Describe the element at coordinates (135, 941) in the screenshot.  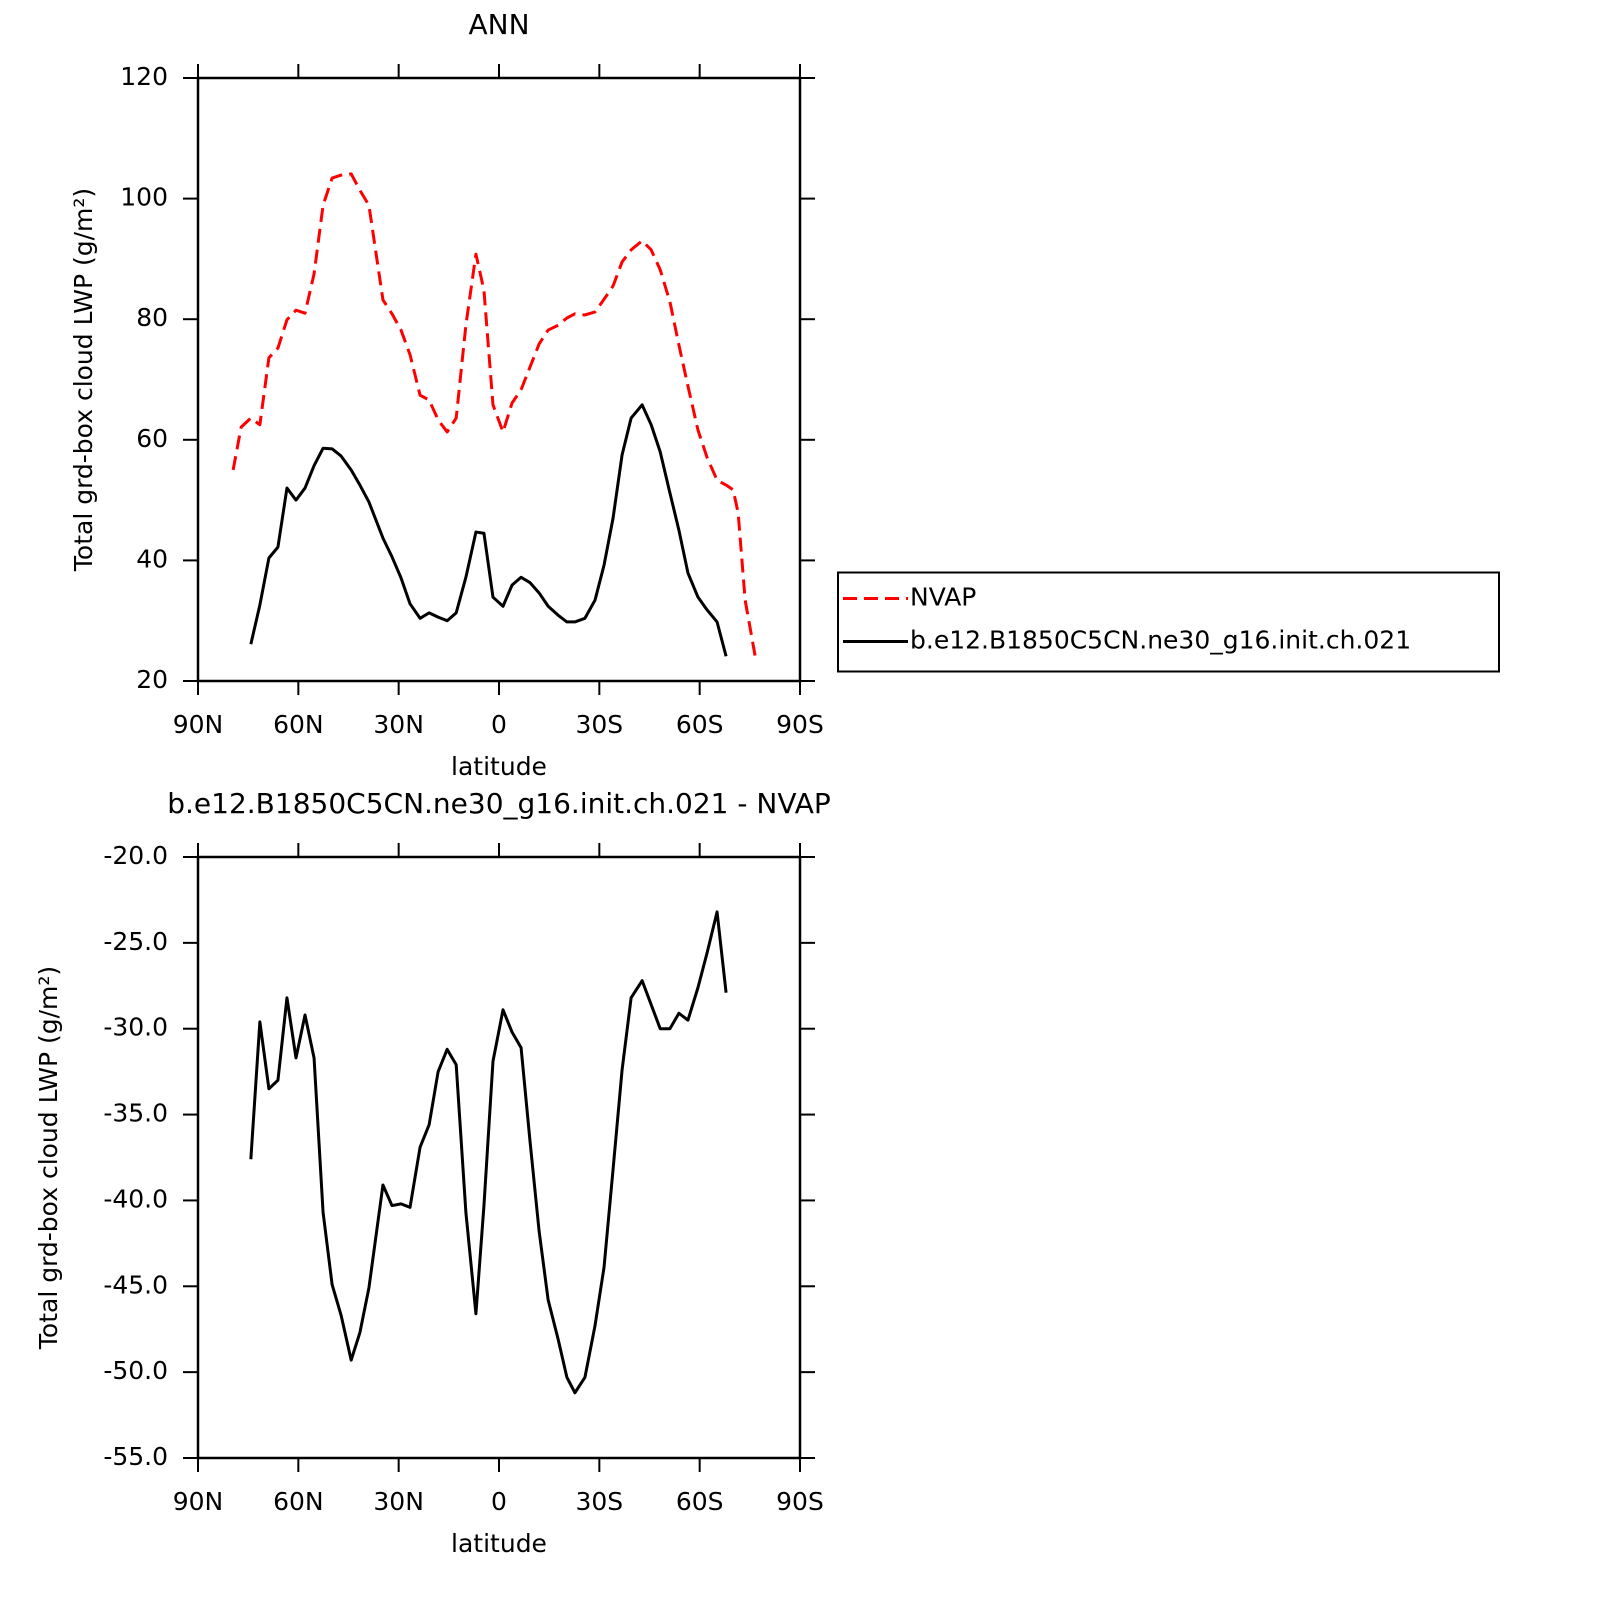
I see `y-tick-label: -25.0` at that location.